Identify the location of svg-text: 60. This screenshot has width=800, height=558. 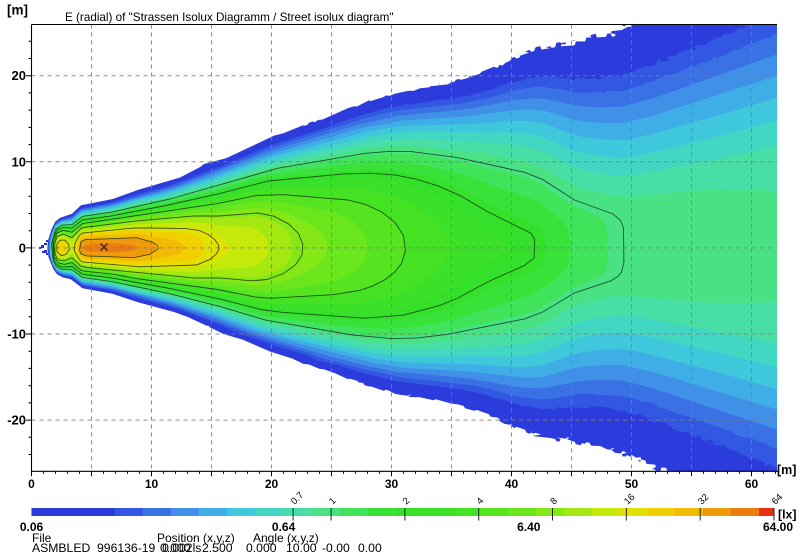
(752, 484).